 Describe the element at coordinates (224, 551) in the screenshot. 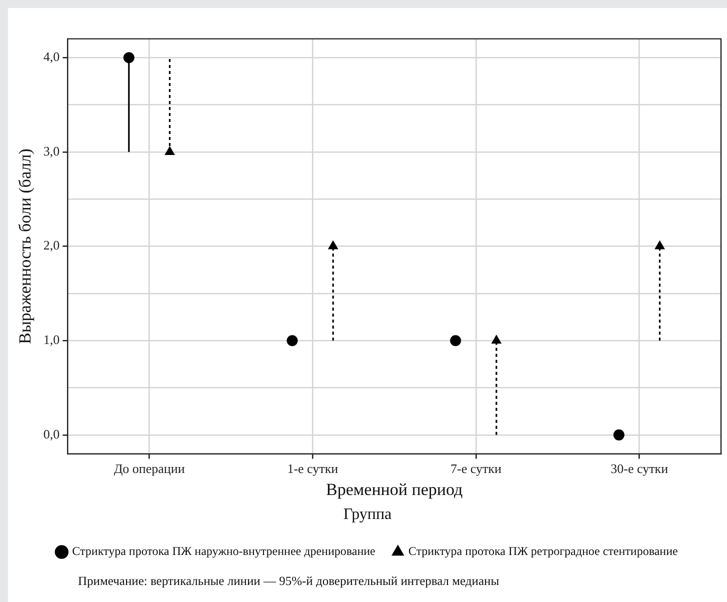

I see `legend-label: Стриктура протока ПЖ наружно-внутреннее дренирование` at that location.